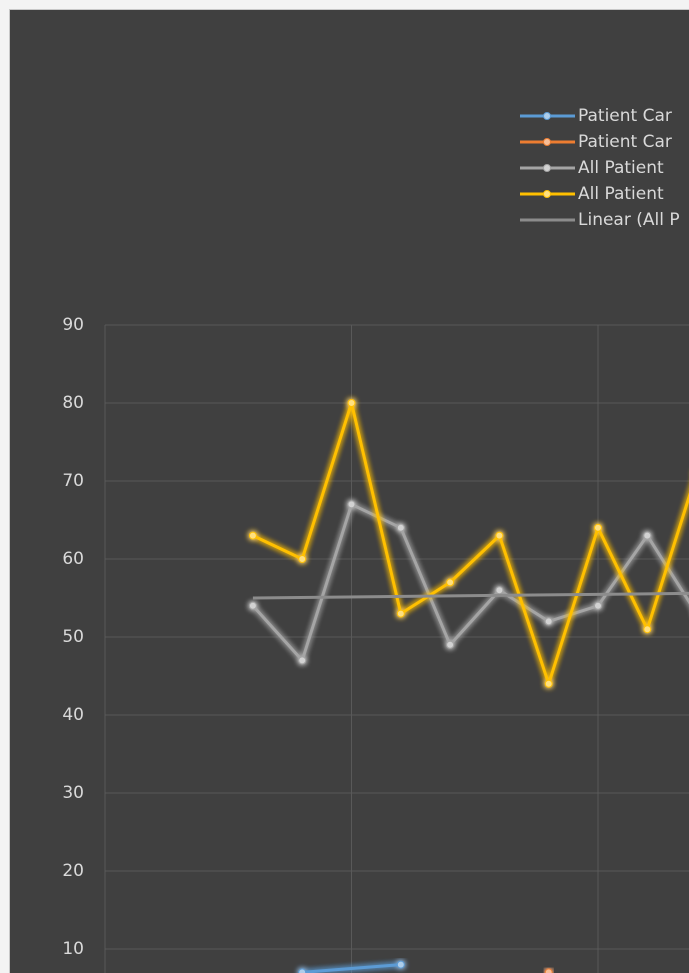 This screenshot has width=689, height=973. What do you see at coordinates (73, 481) in the screenshot?
I see `y-tick-label: 70` at bounding box center [73, 481].